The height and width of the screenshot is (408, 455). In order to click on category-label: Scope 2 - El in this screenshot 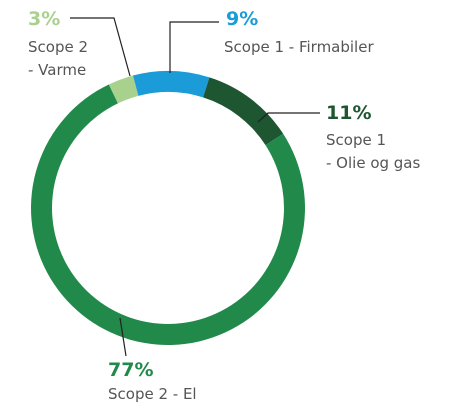, I will do `click(152, 394)`.